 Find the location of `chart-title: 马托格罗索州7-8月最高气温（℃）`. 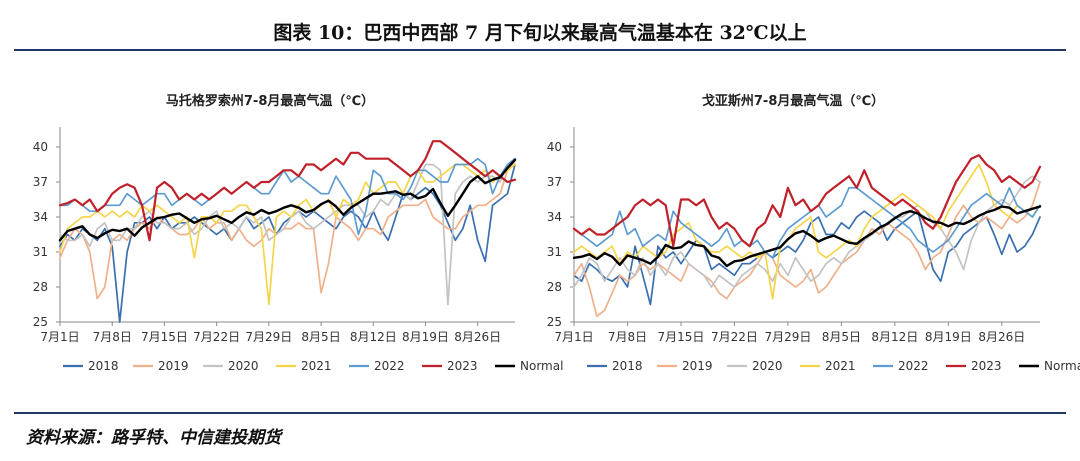

chart-title: 马托格罗索州7-8月最高气温（℃） is located at coordinates (270, 101).